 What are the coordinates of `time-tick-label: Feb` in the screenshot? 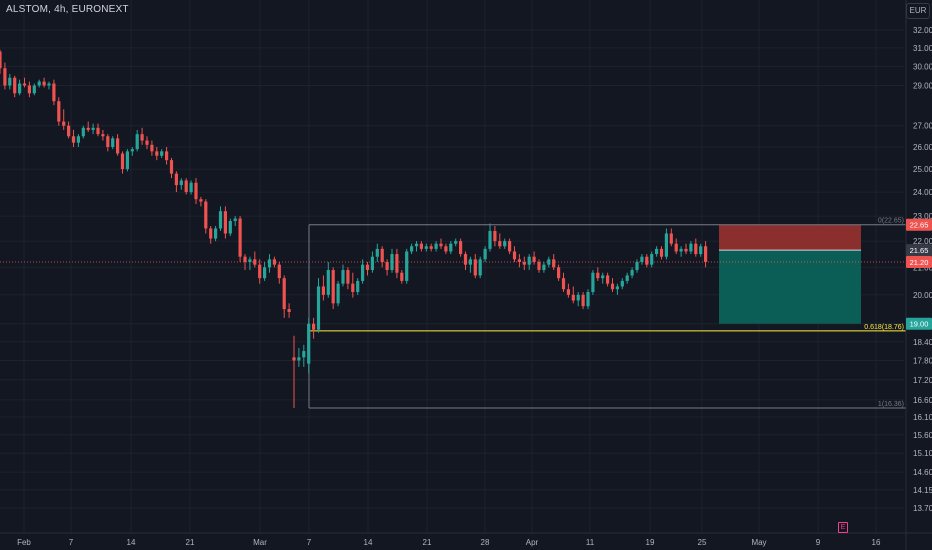 It's located at (24, 542).